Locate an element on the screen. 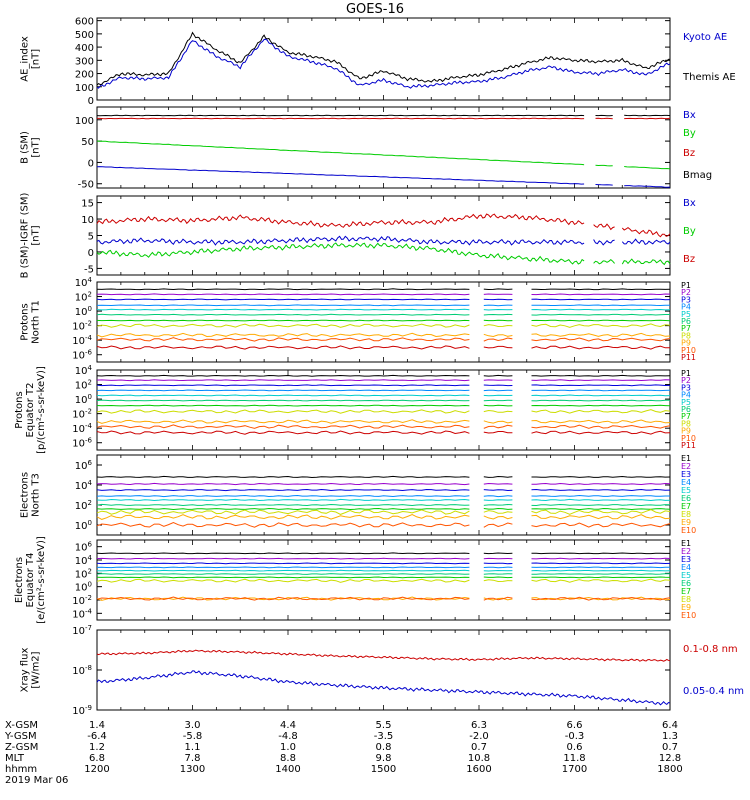  panel-frame is located at coordinates (383, 59).